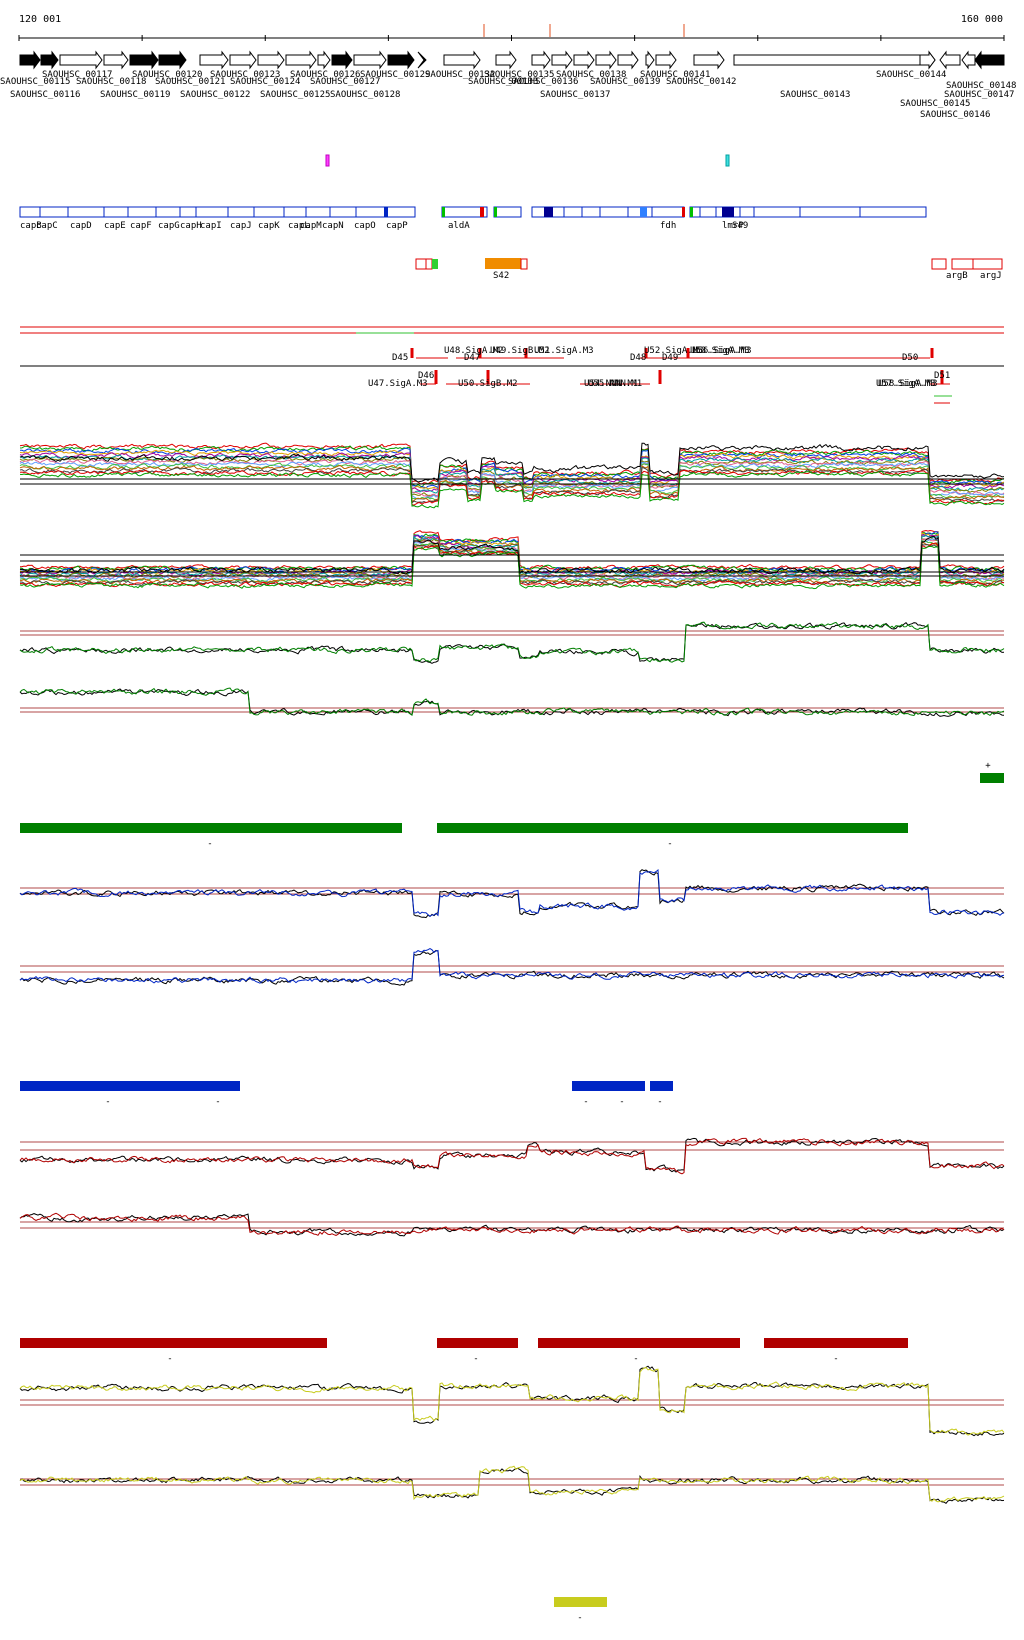 The width and height of the screenshot is (1024, 1640). Describe the element at coordinates (906, 384) in the screenshot. I see `region-label: U57.SigA.M3` at that location.